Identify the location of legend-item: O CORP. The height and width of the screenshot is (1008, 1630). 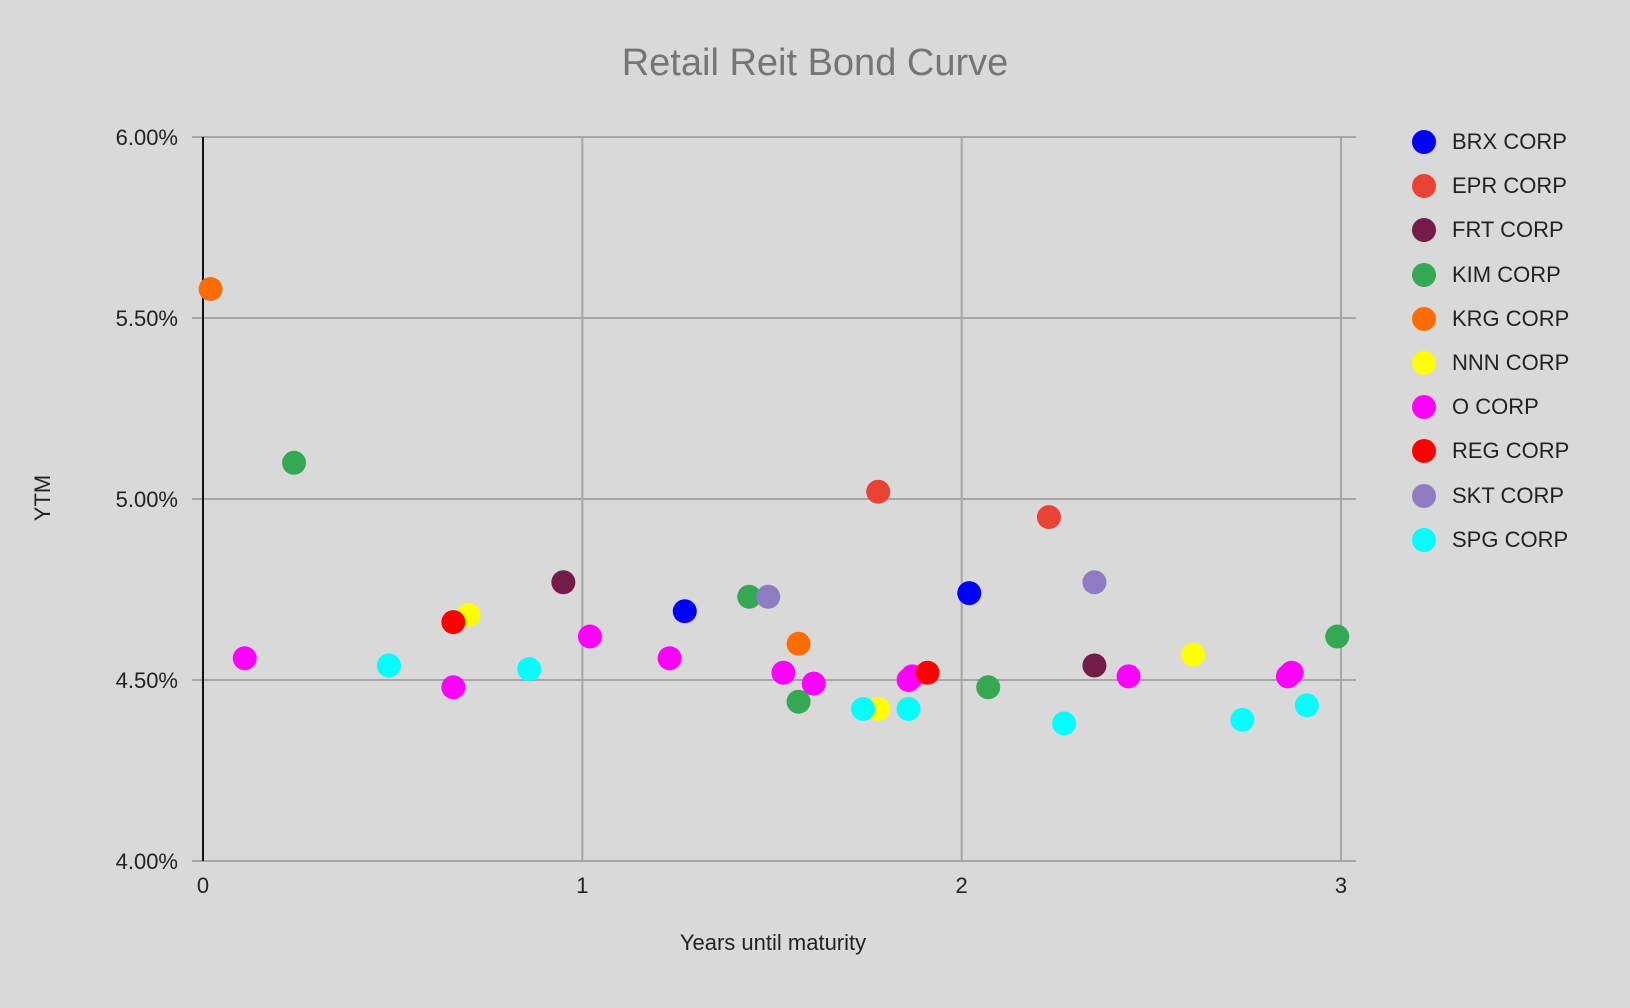
(1490, 407).